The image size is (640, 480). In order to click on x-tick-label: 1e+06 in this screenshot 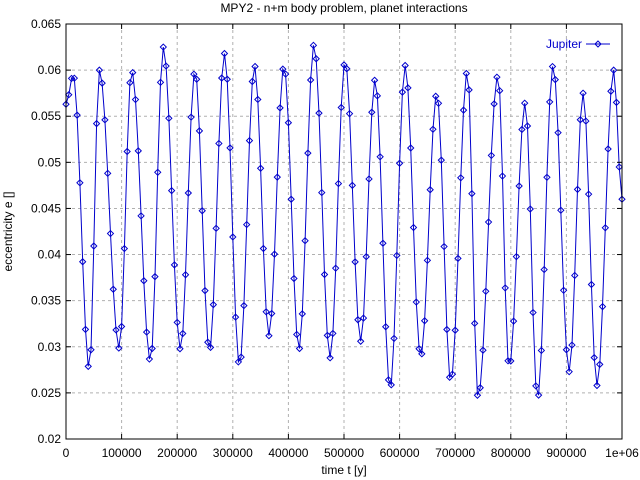, I will do `click(622, 453)`.